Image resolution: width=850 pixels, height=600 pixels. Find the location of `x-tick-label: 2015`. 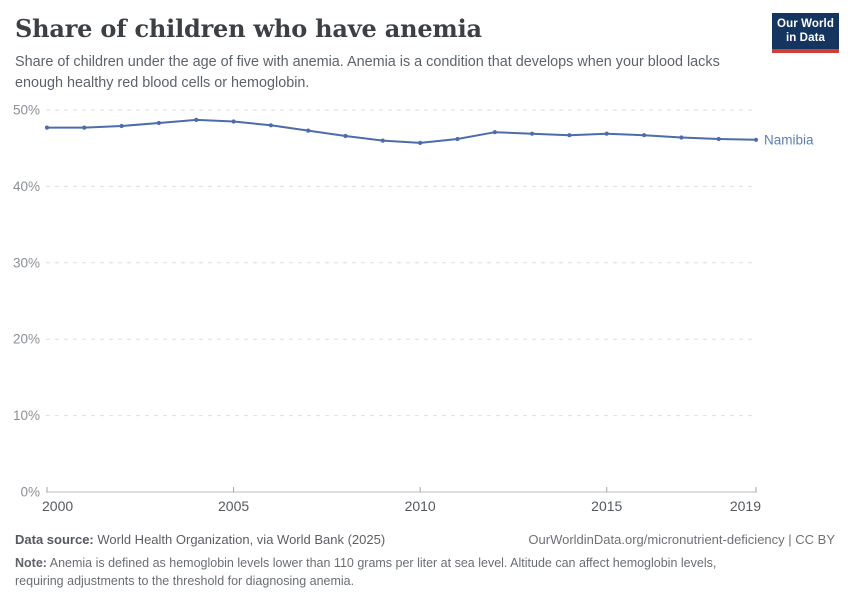

x-tick-label: 2015 is located at coordinates (606, 506).